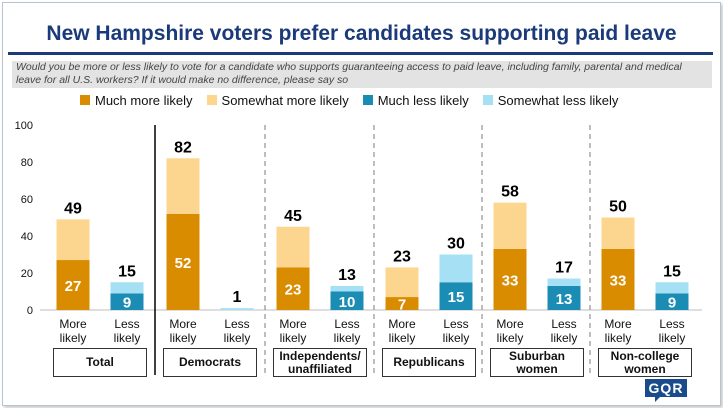  I want to click on legend-item: Much less likely, so click(415, 100).